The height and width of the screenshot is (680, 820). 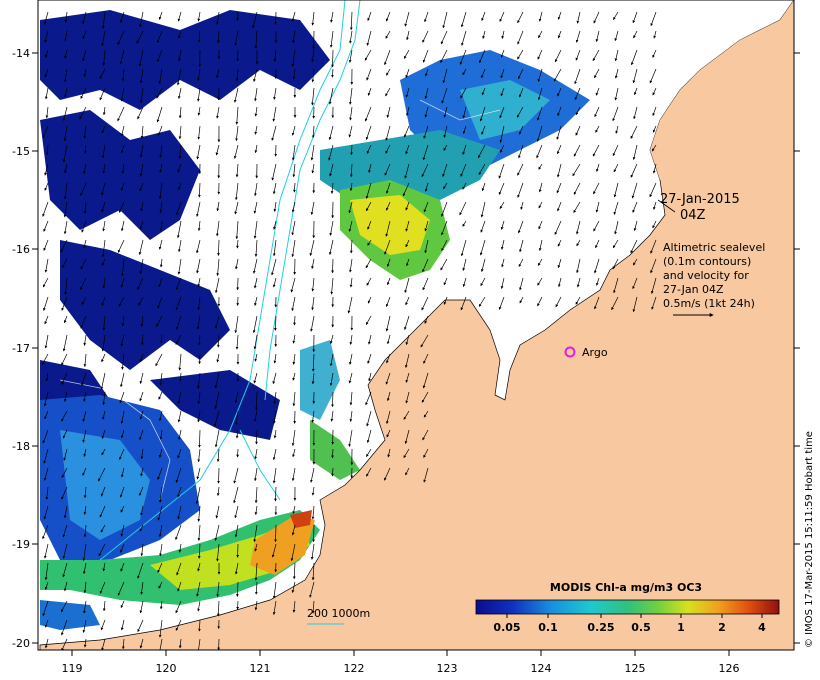 What do you see at coordinates (627, 607) in the screenshot?
I see `colorbar-gradient` at bounding box center [627, 607].